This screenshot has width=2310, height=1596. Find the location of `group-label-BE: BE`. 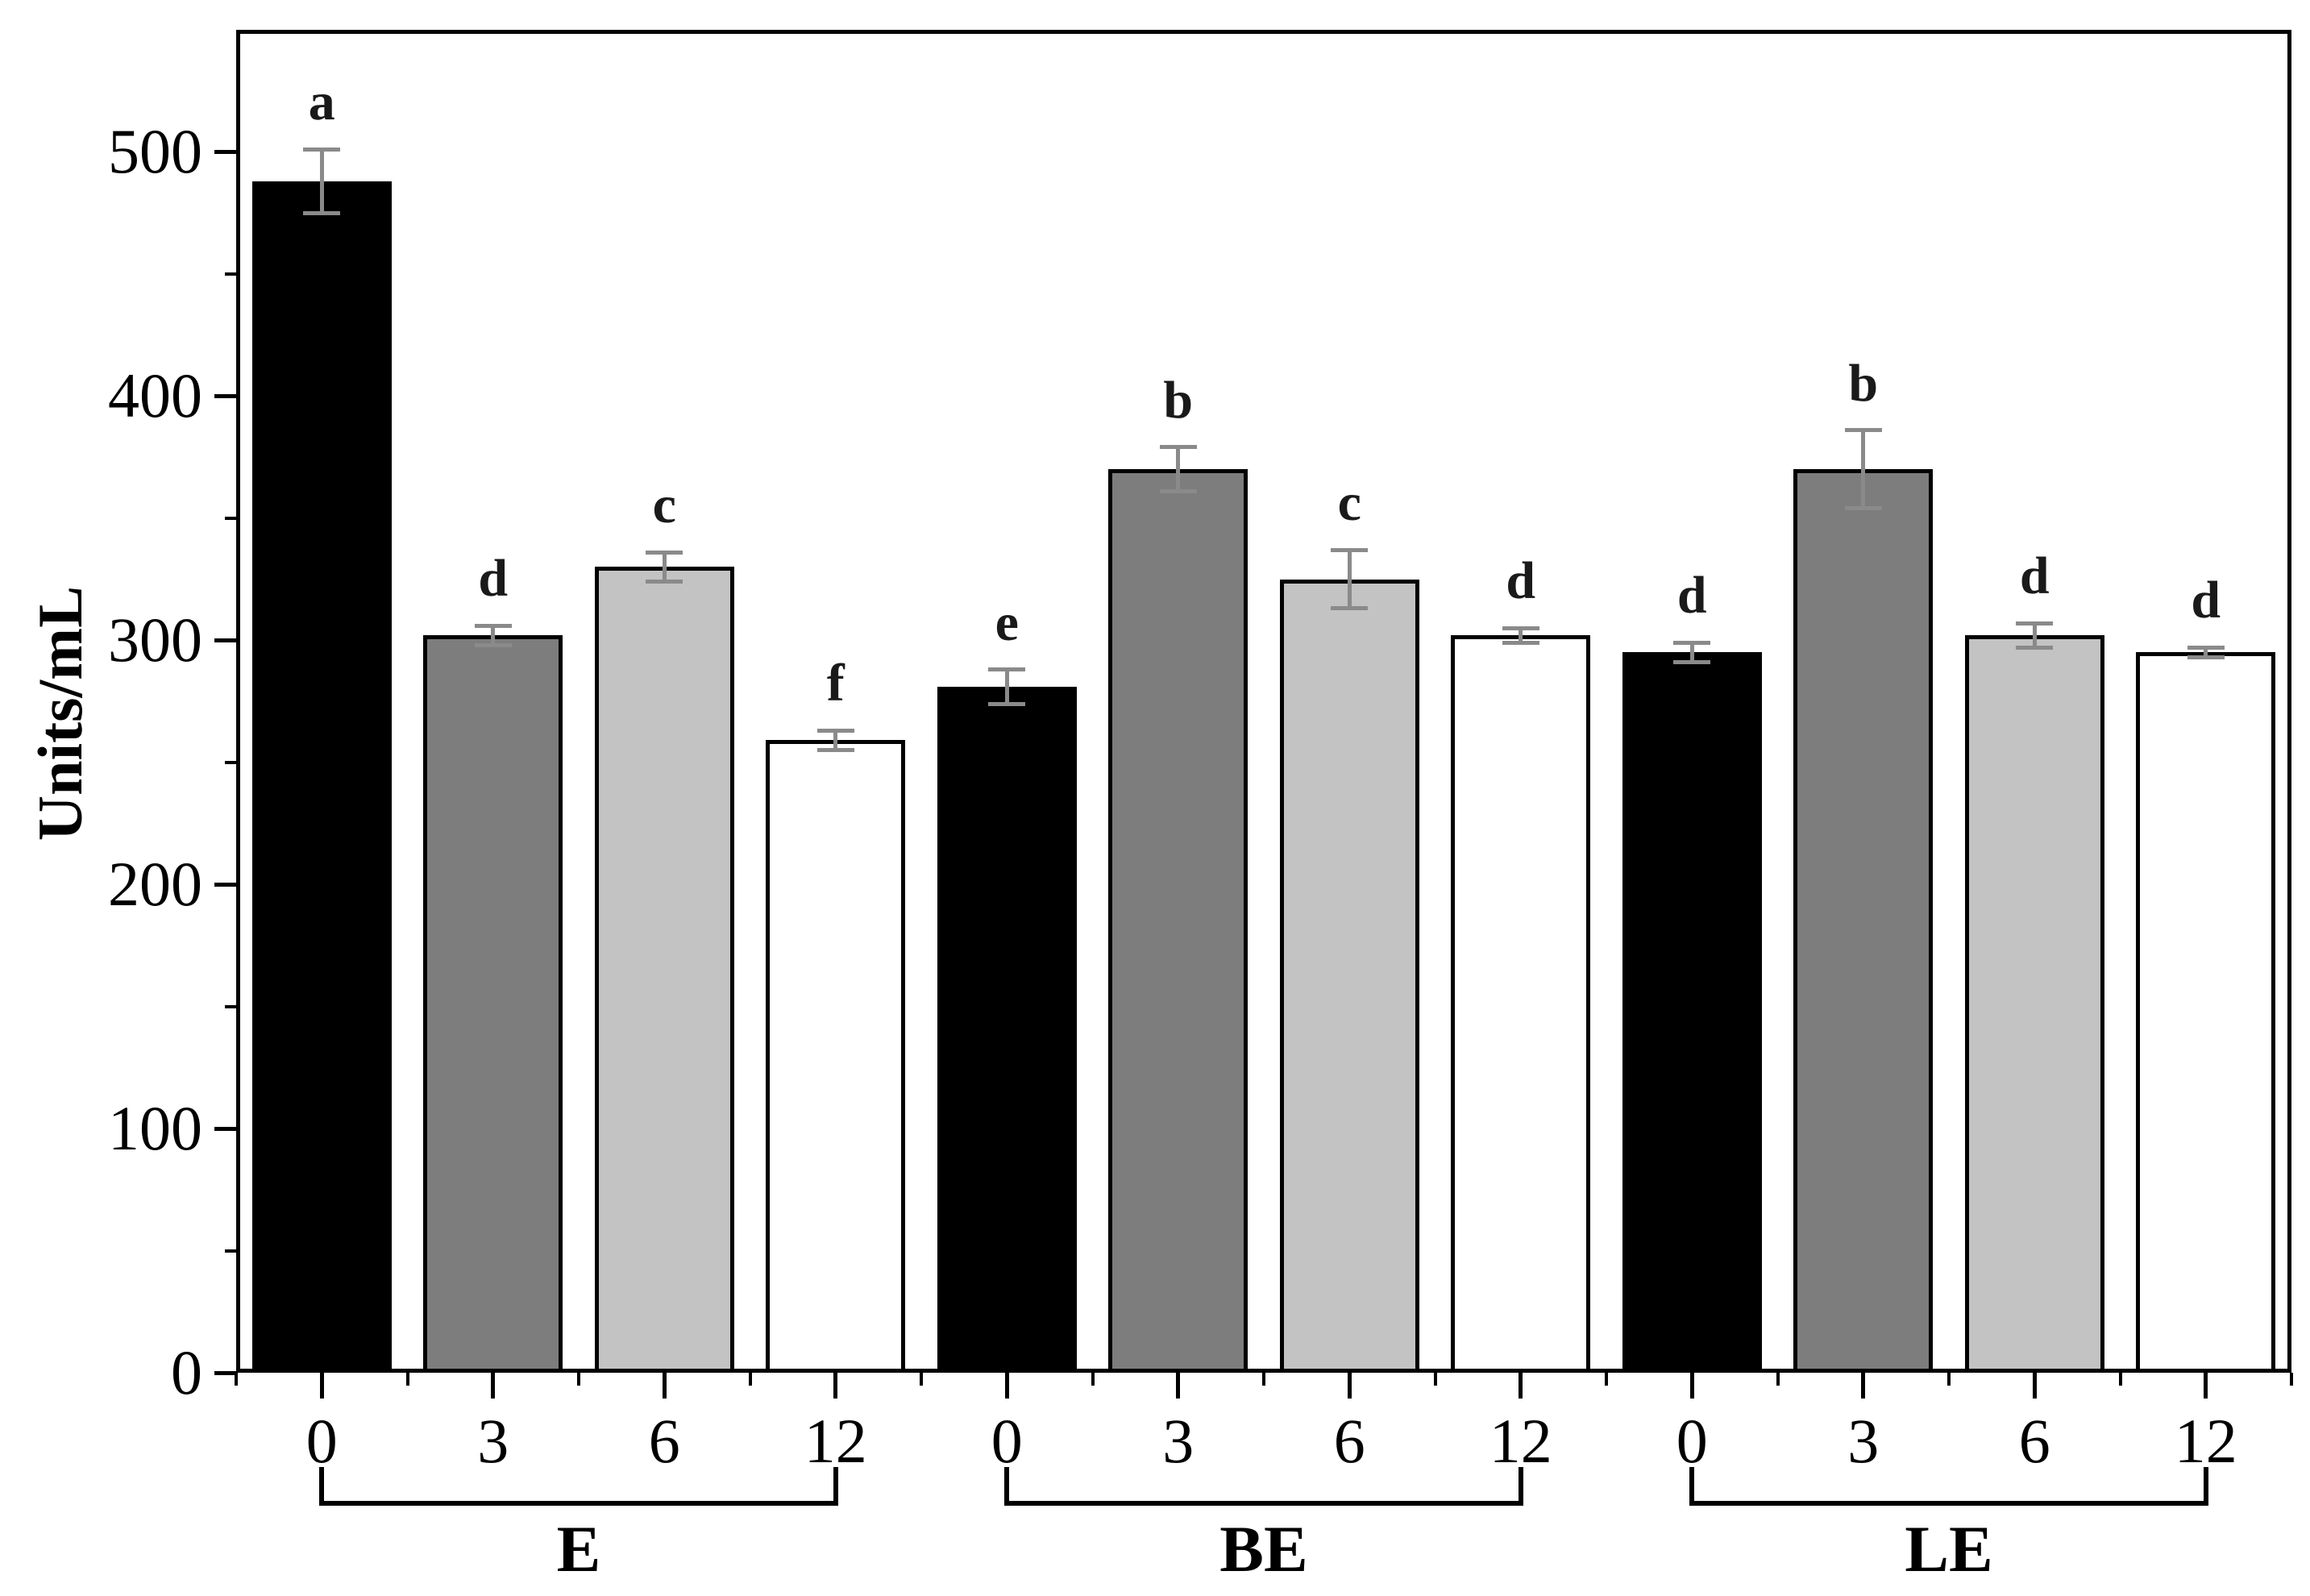

group-label-BE: BE is located at coordinates (1263, 1549).